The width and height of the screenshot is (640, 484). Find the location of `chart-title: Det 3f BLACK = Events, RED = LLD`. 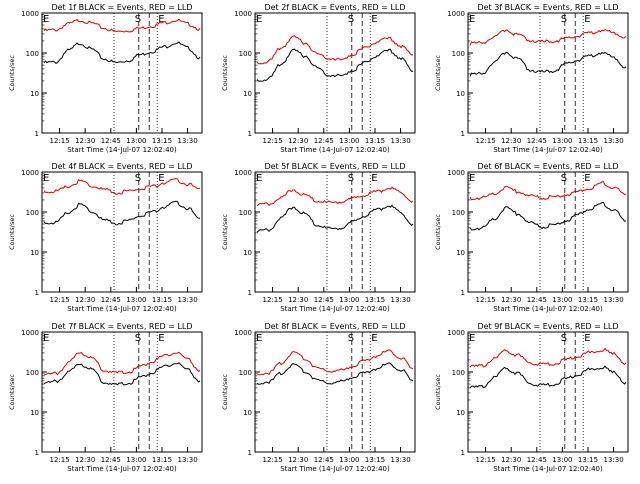

chart-title: Det 3f BLACK = Events, RED = LLD is located at coordinates (547, 7).